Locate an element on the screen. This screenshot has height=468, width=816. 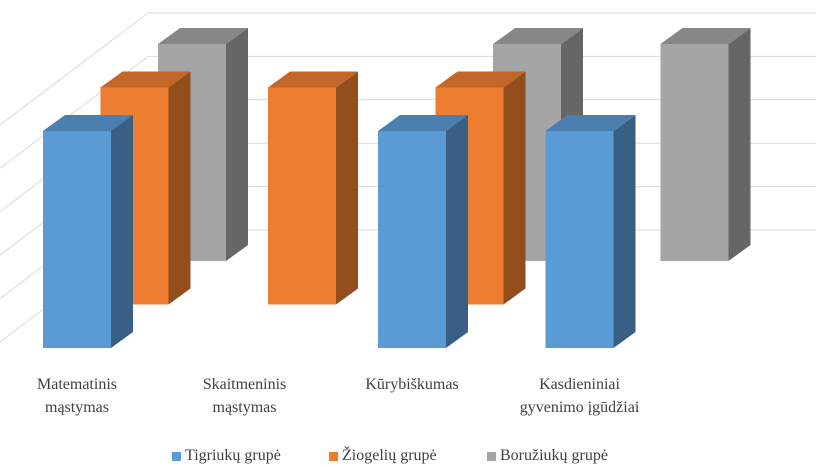
legend-item: Žiogelių grupė is located at coordinates (383, 456).